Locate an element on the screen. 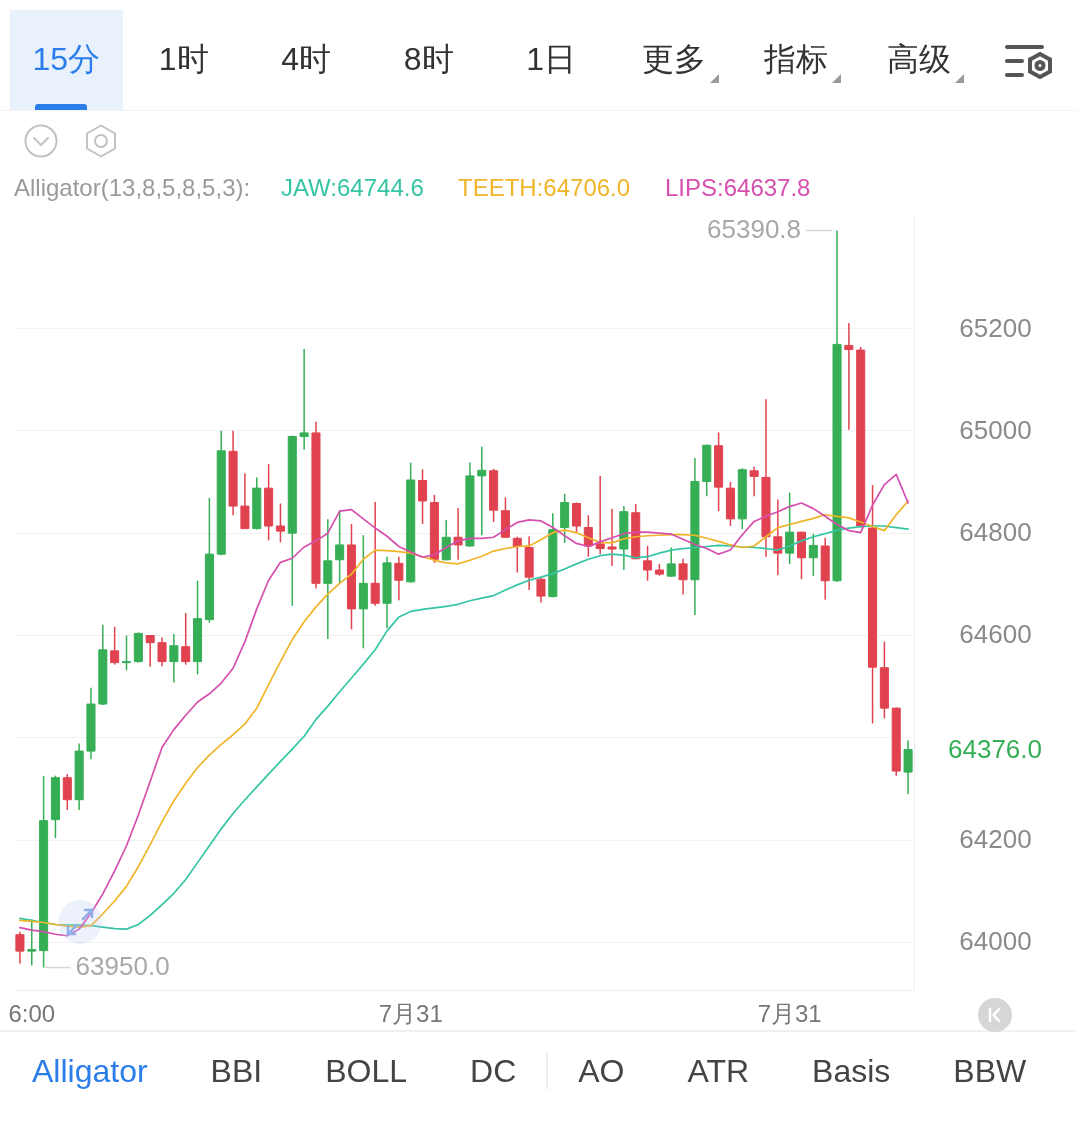 Image resolution: width=1076 pixels, height=1128 pixels. text: 64376.0 is located at coordinates (995, 748).